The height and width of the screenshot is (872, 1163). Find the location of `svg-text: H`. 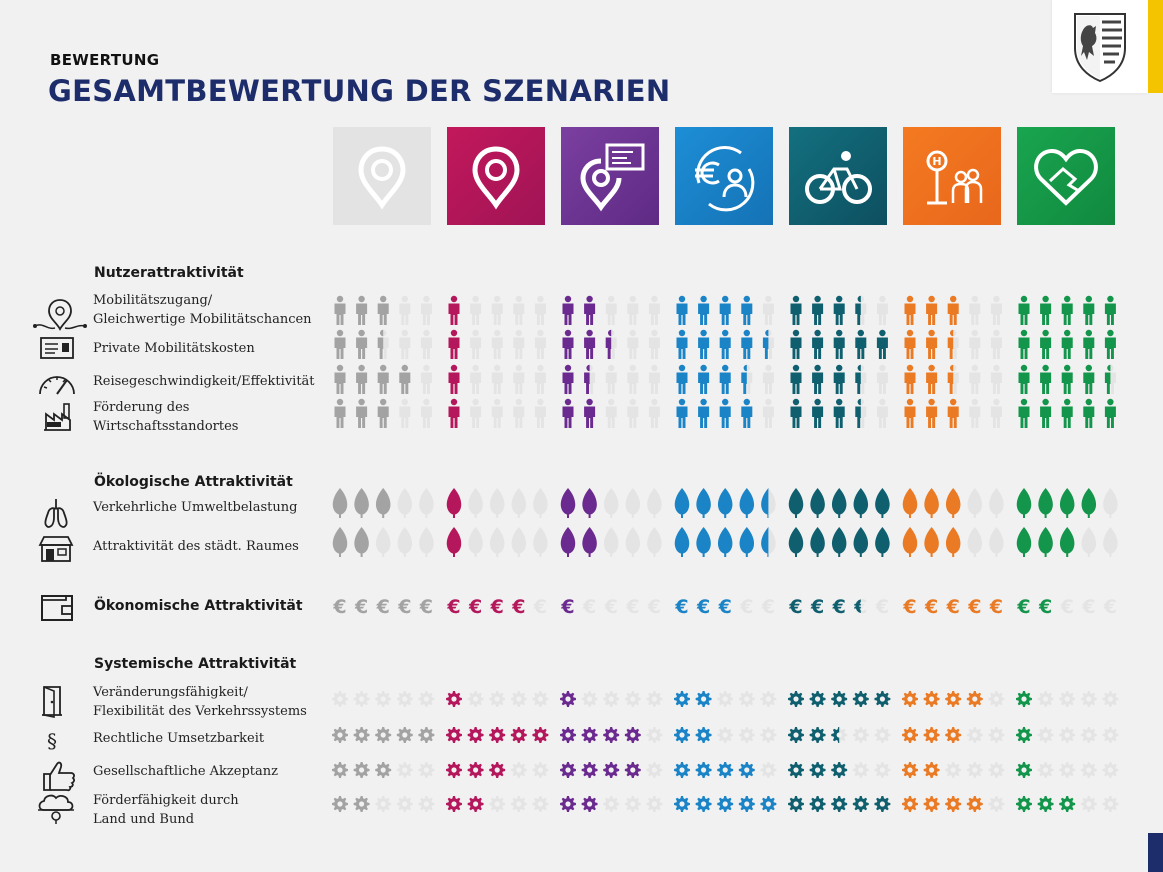

svg-text: H is located at coordinates (936, 161).